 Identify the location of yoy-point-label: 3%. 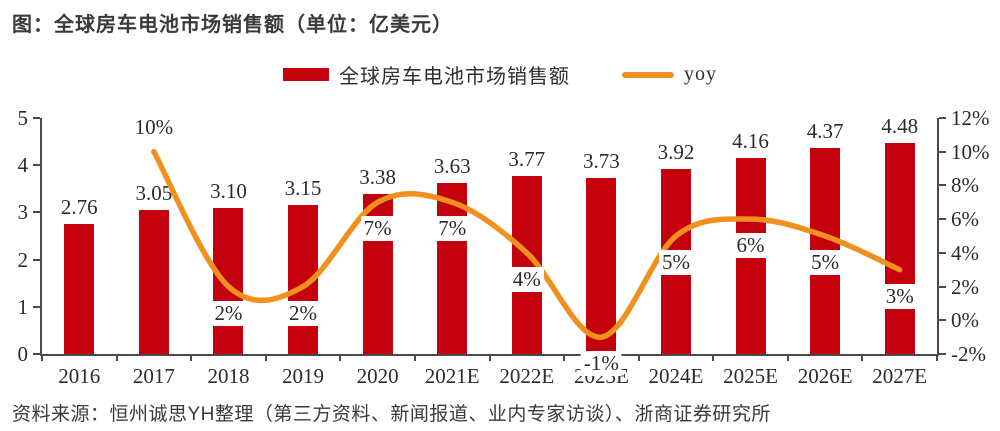
(899, 296).